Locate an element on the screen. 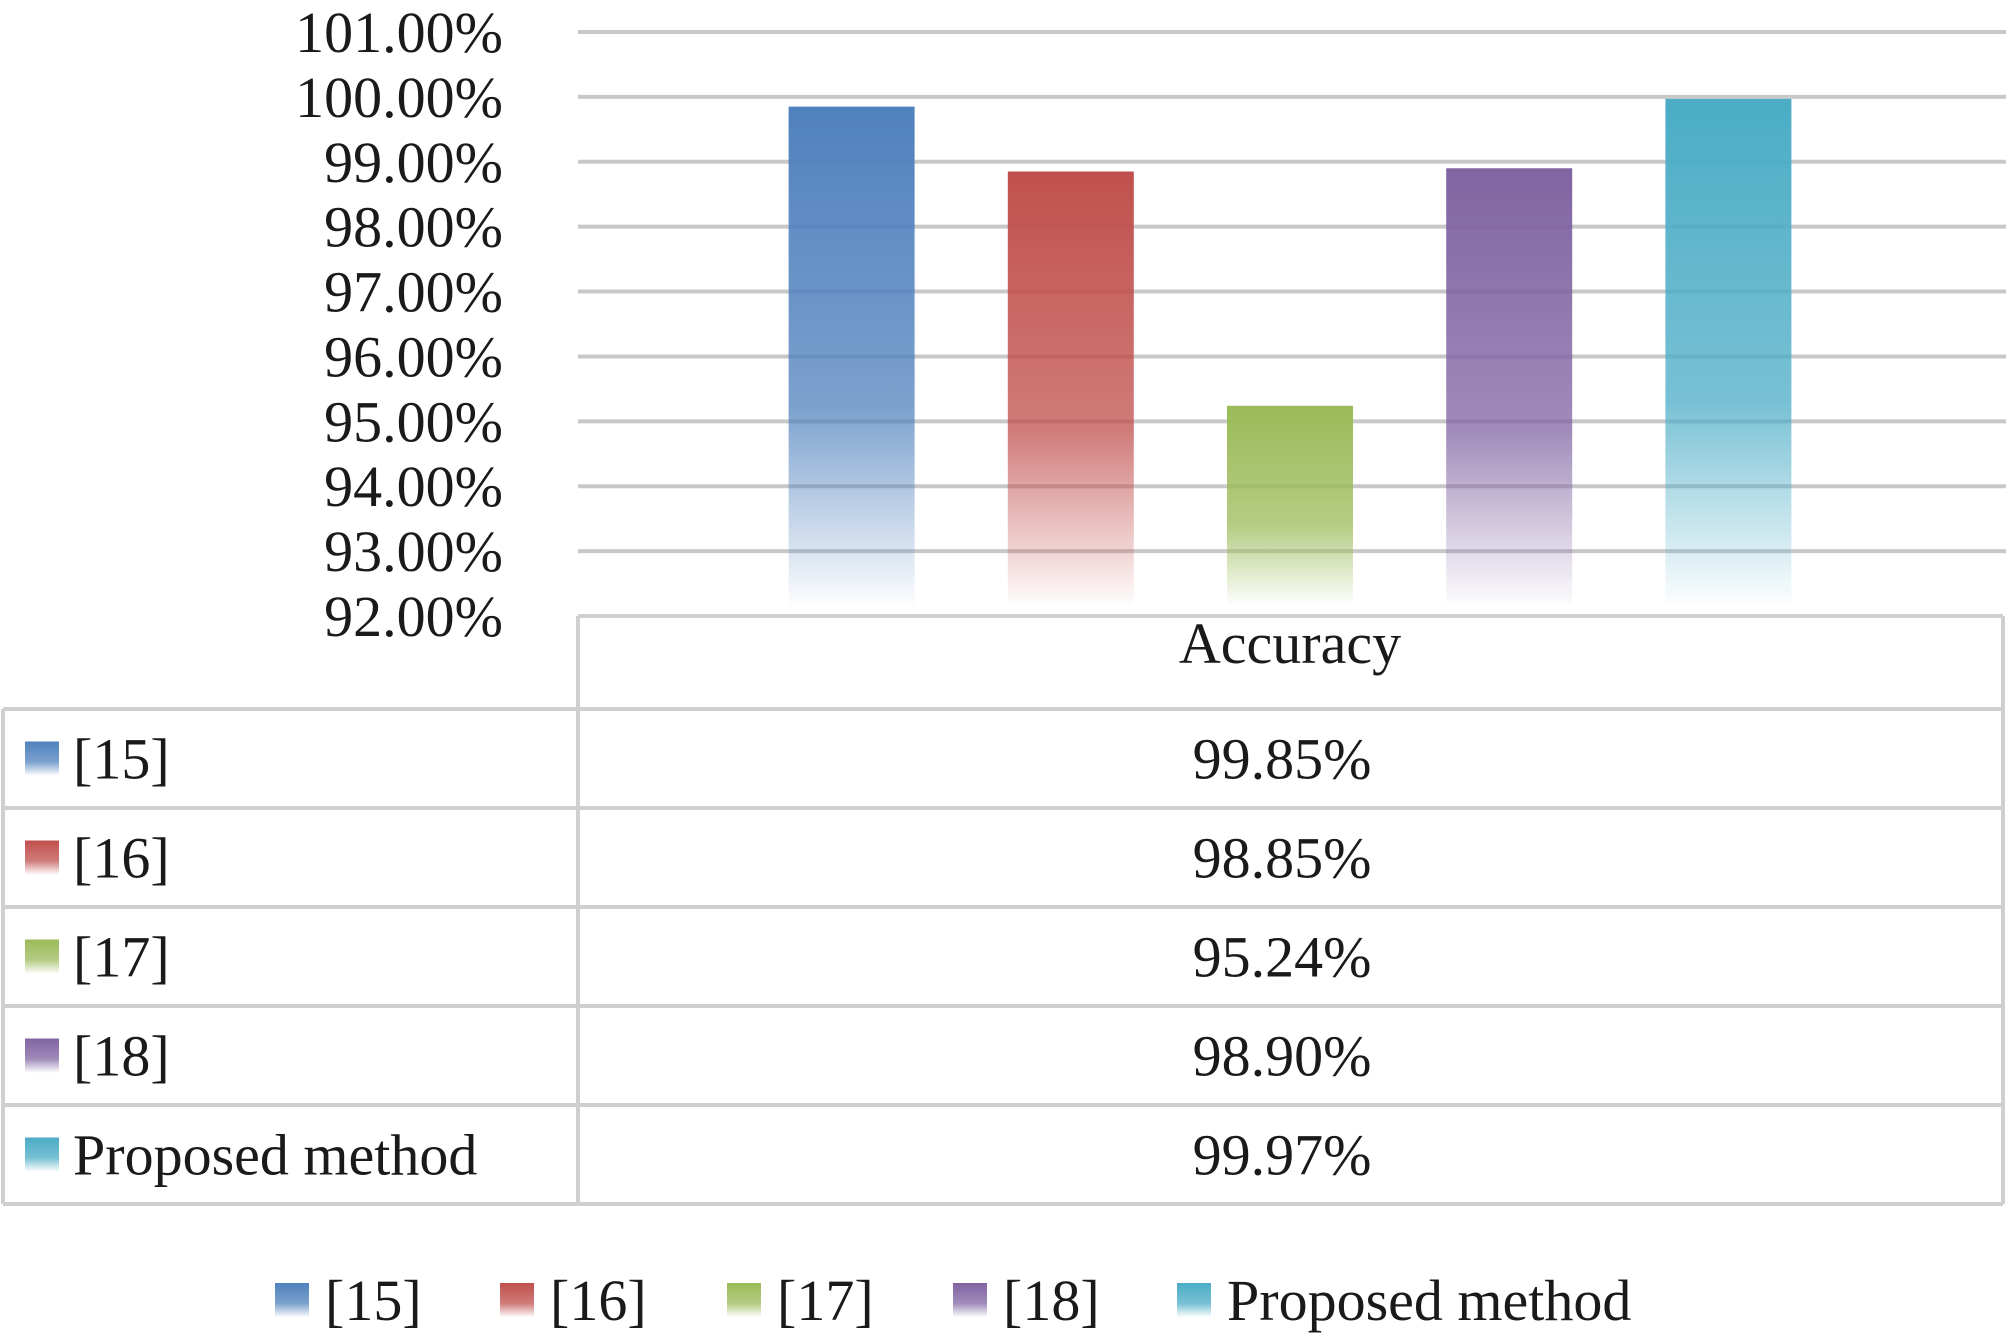  table-row-label: [18] is located at coordinates (121, 1056).